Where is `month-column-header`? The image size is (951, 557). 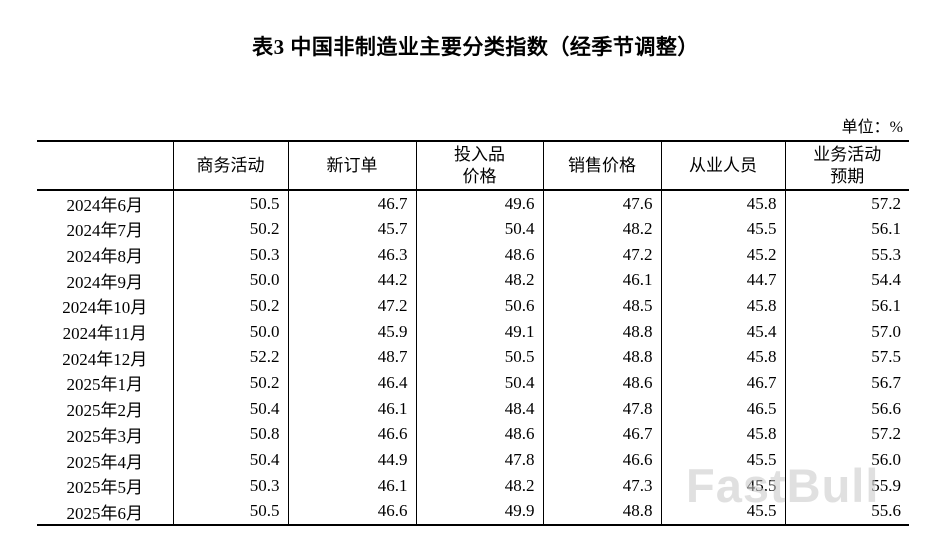 month-column-header is located at coordinates (105, 165).